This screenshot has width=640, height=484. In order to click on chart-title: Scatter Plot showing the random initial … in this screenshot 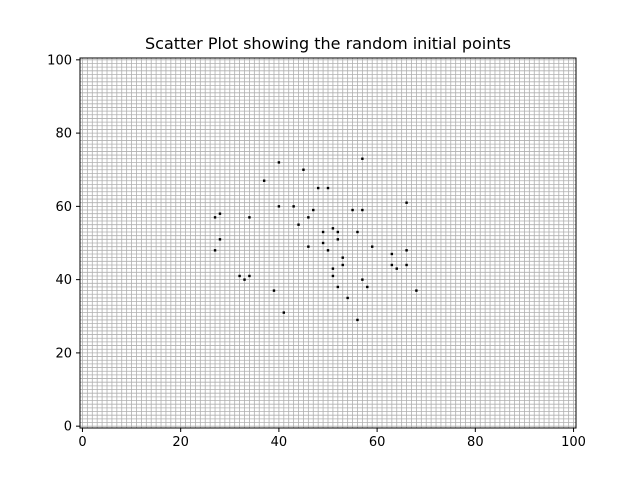, I will do `click(328, 43)`.